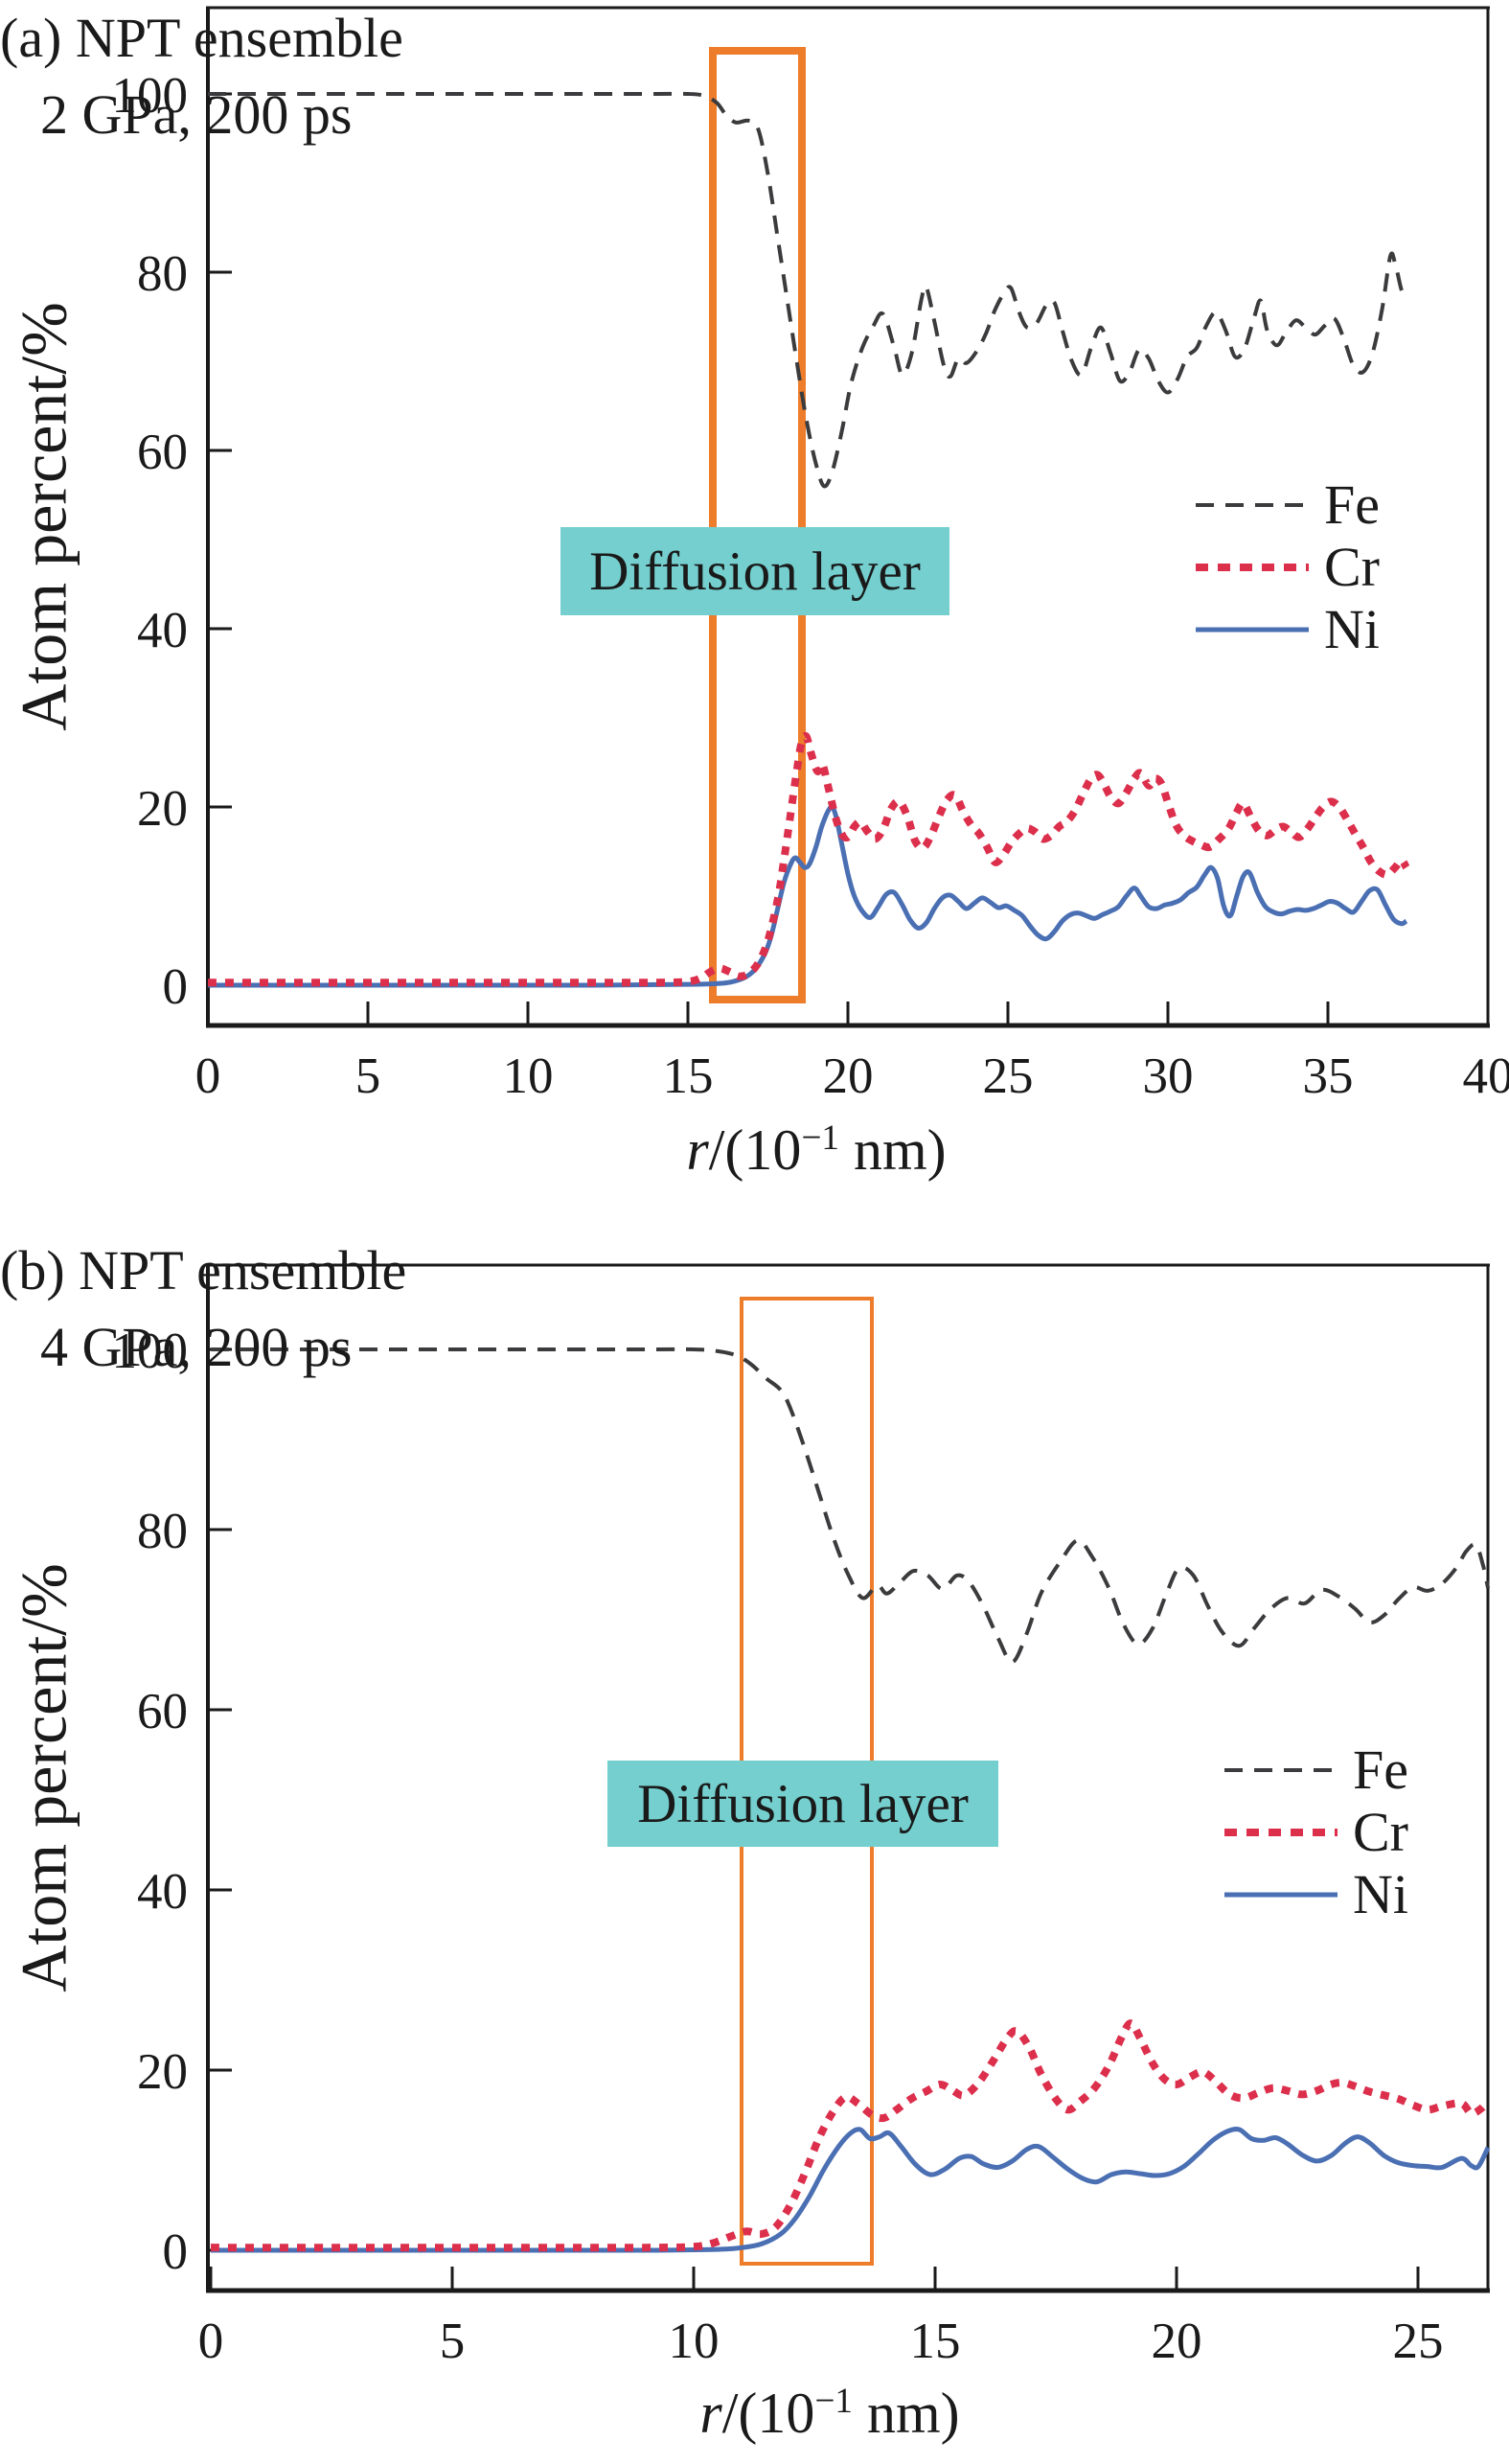  I want to click on svg-text: 30, so click(1168, 1076).